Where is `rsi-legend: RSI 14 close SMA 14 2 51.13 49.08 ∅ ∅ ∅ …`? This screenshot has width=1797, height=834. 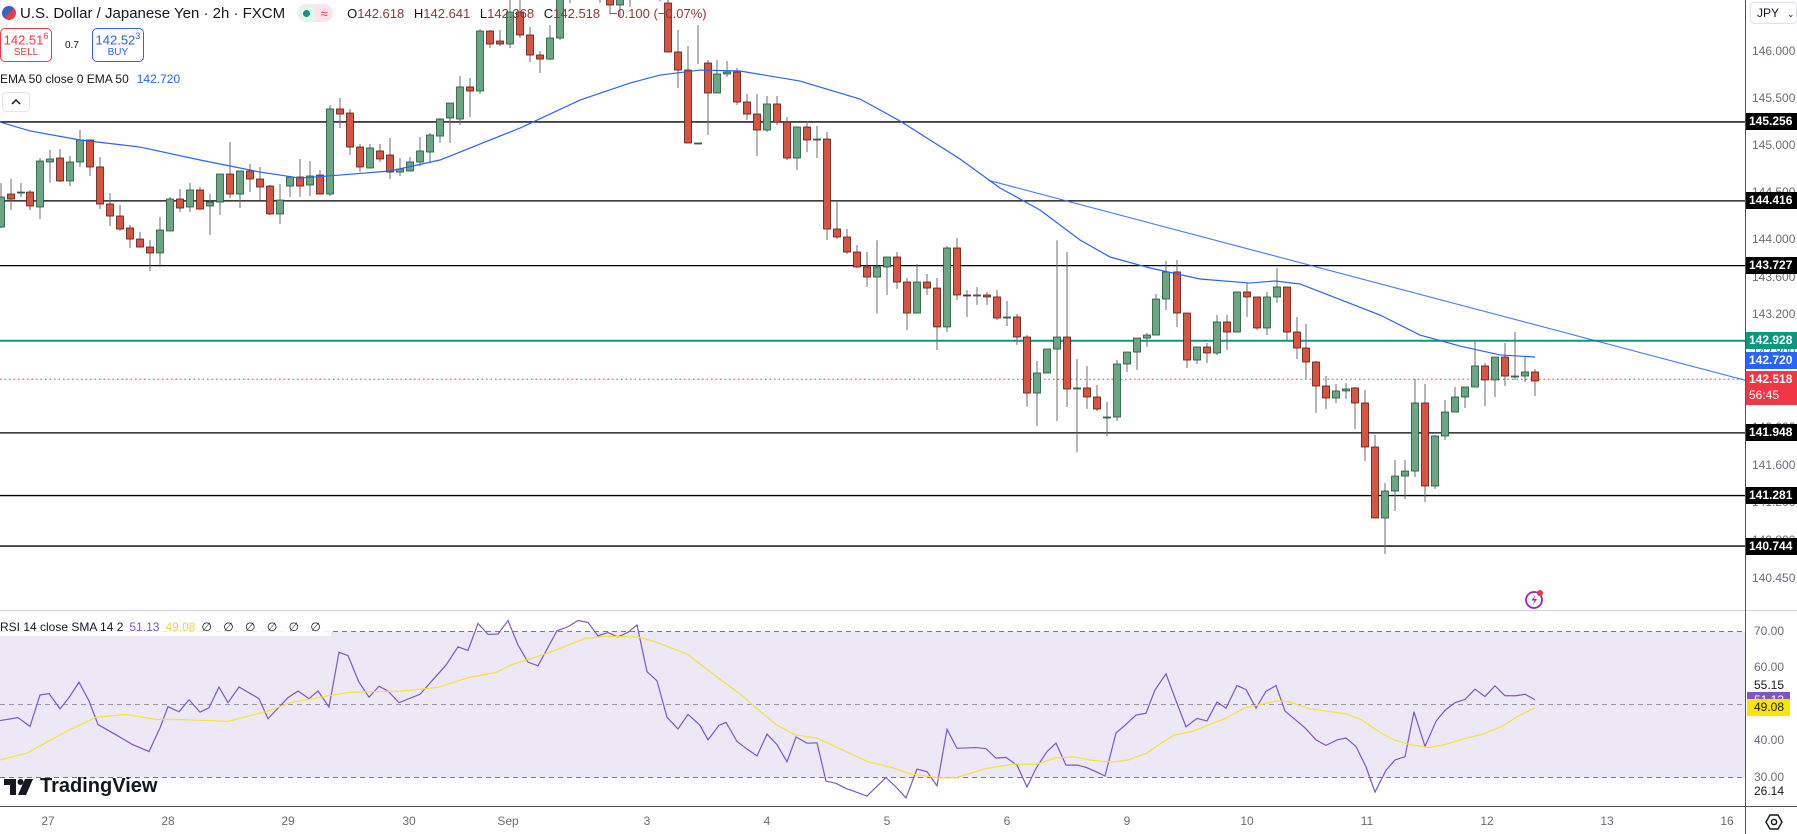
rsi-legend: RSI 14 close SMA 14 2 51.13 49.08 ∅ ∅ ∅ … is located at coordinates (165, 627).